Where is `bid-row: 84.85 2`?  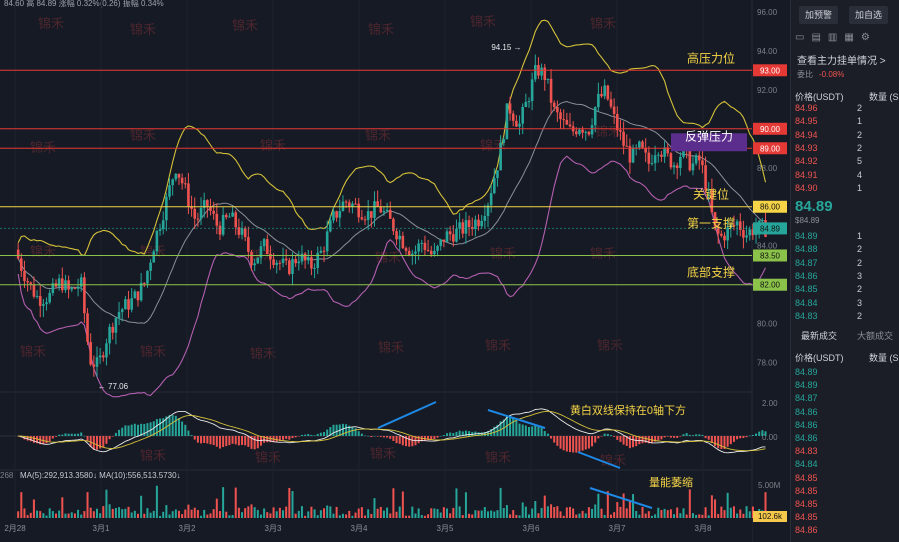
bid-row: 84.85 2 is located at coordinates (847, 289).